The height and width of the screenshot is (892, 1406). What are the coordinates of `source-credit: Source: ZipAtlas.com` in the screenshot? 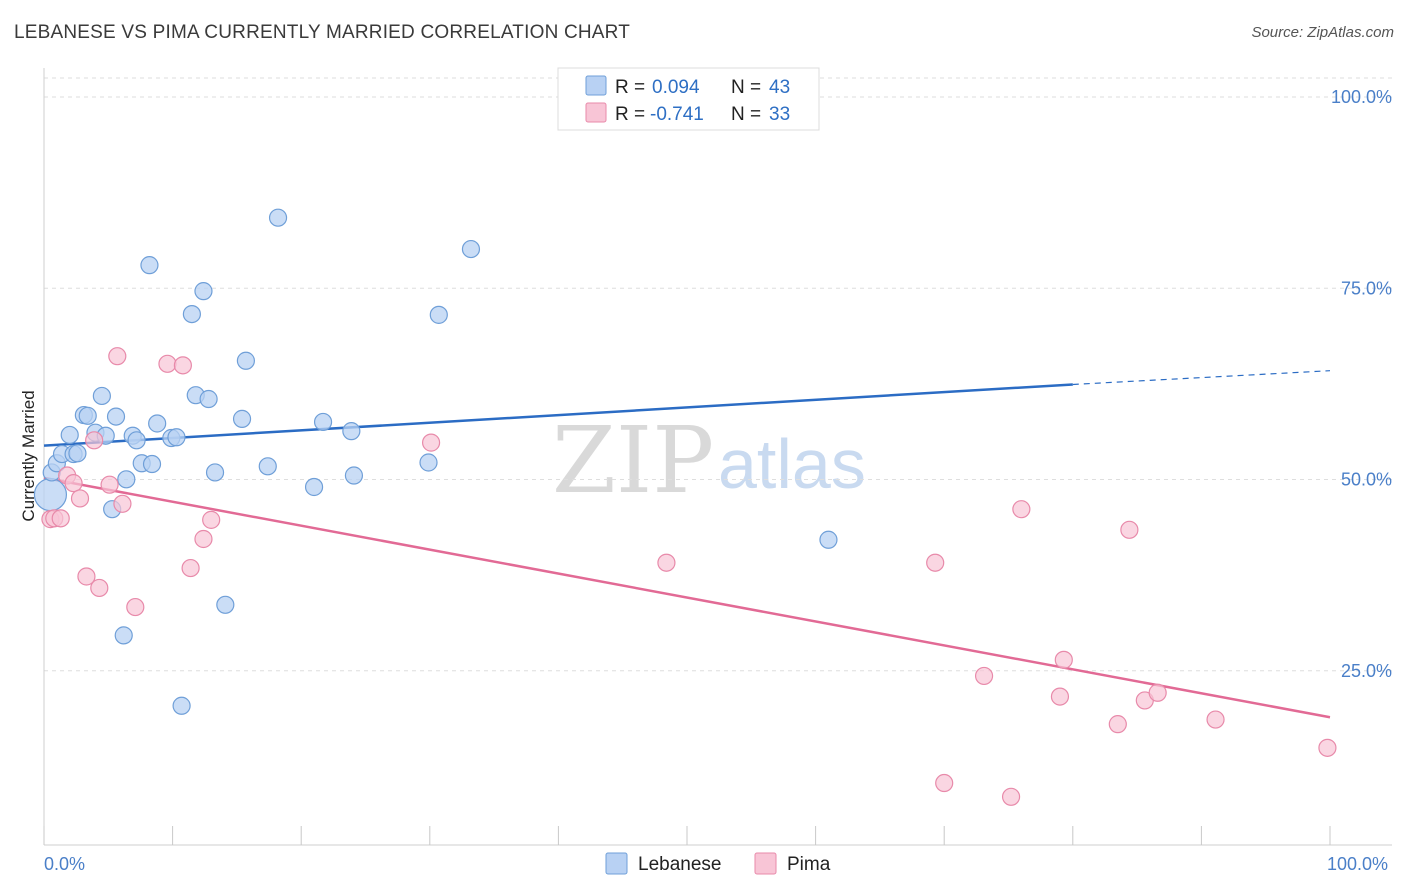 It's located at (1322, 32).